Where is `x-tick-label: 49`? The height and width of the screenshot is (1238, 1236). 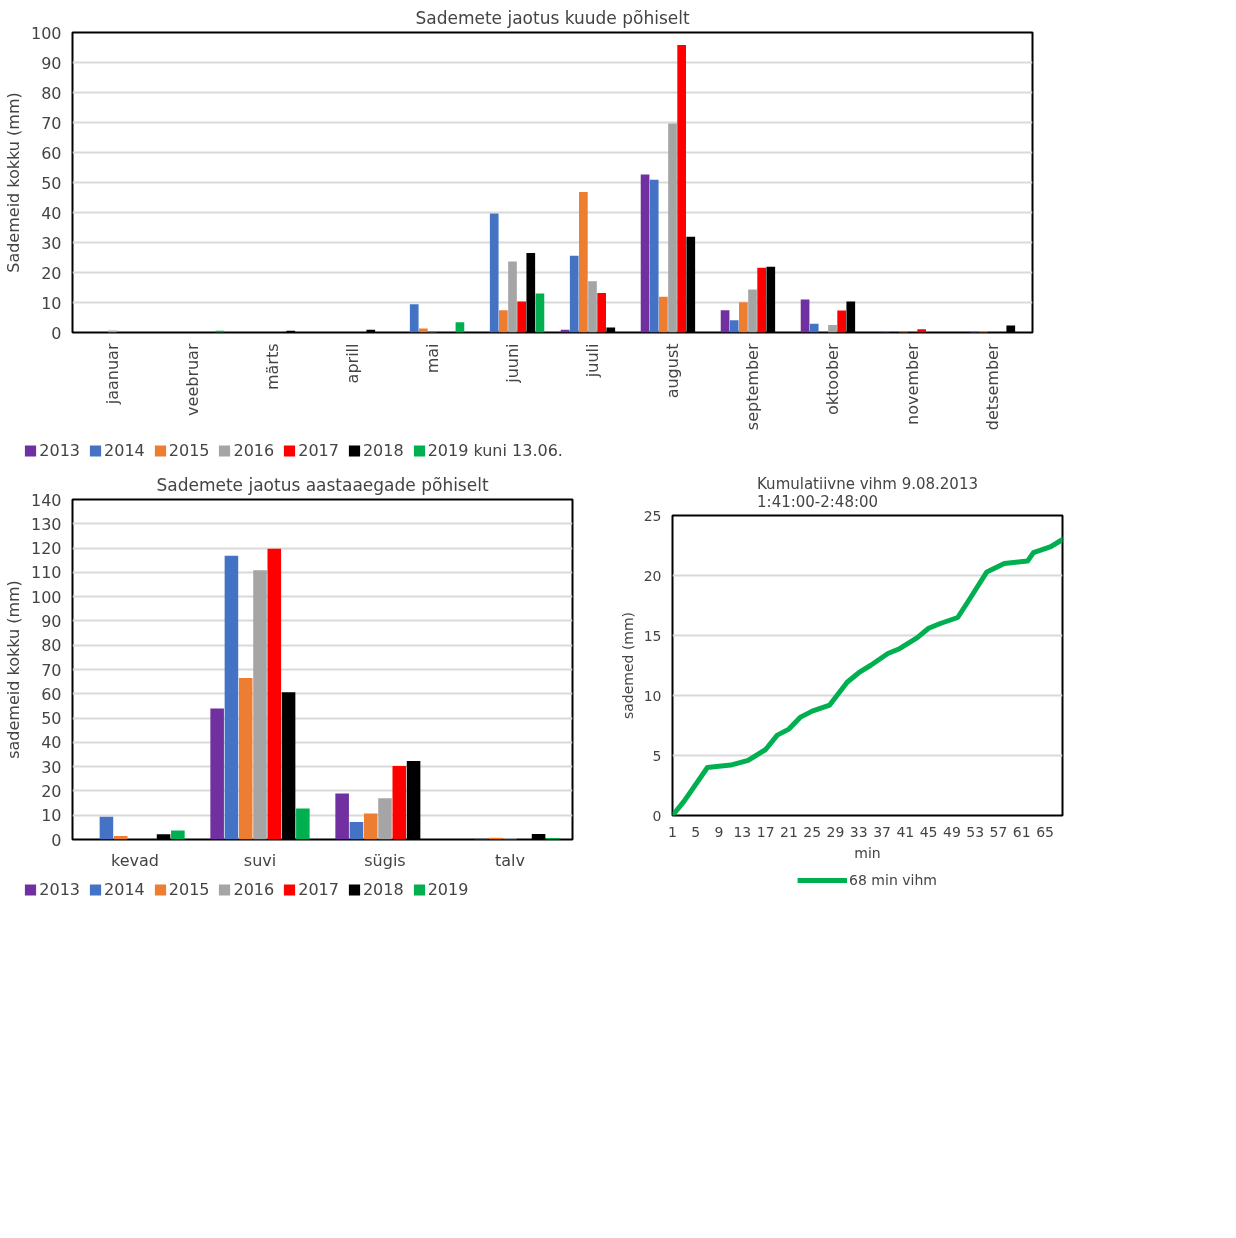
x-tick-label: 49 is located at coordinates (952, 831).